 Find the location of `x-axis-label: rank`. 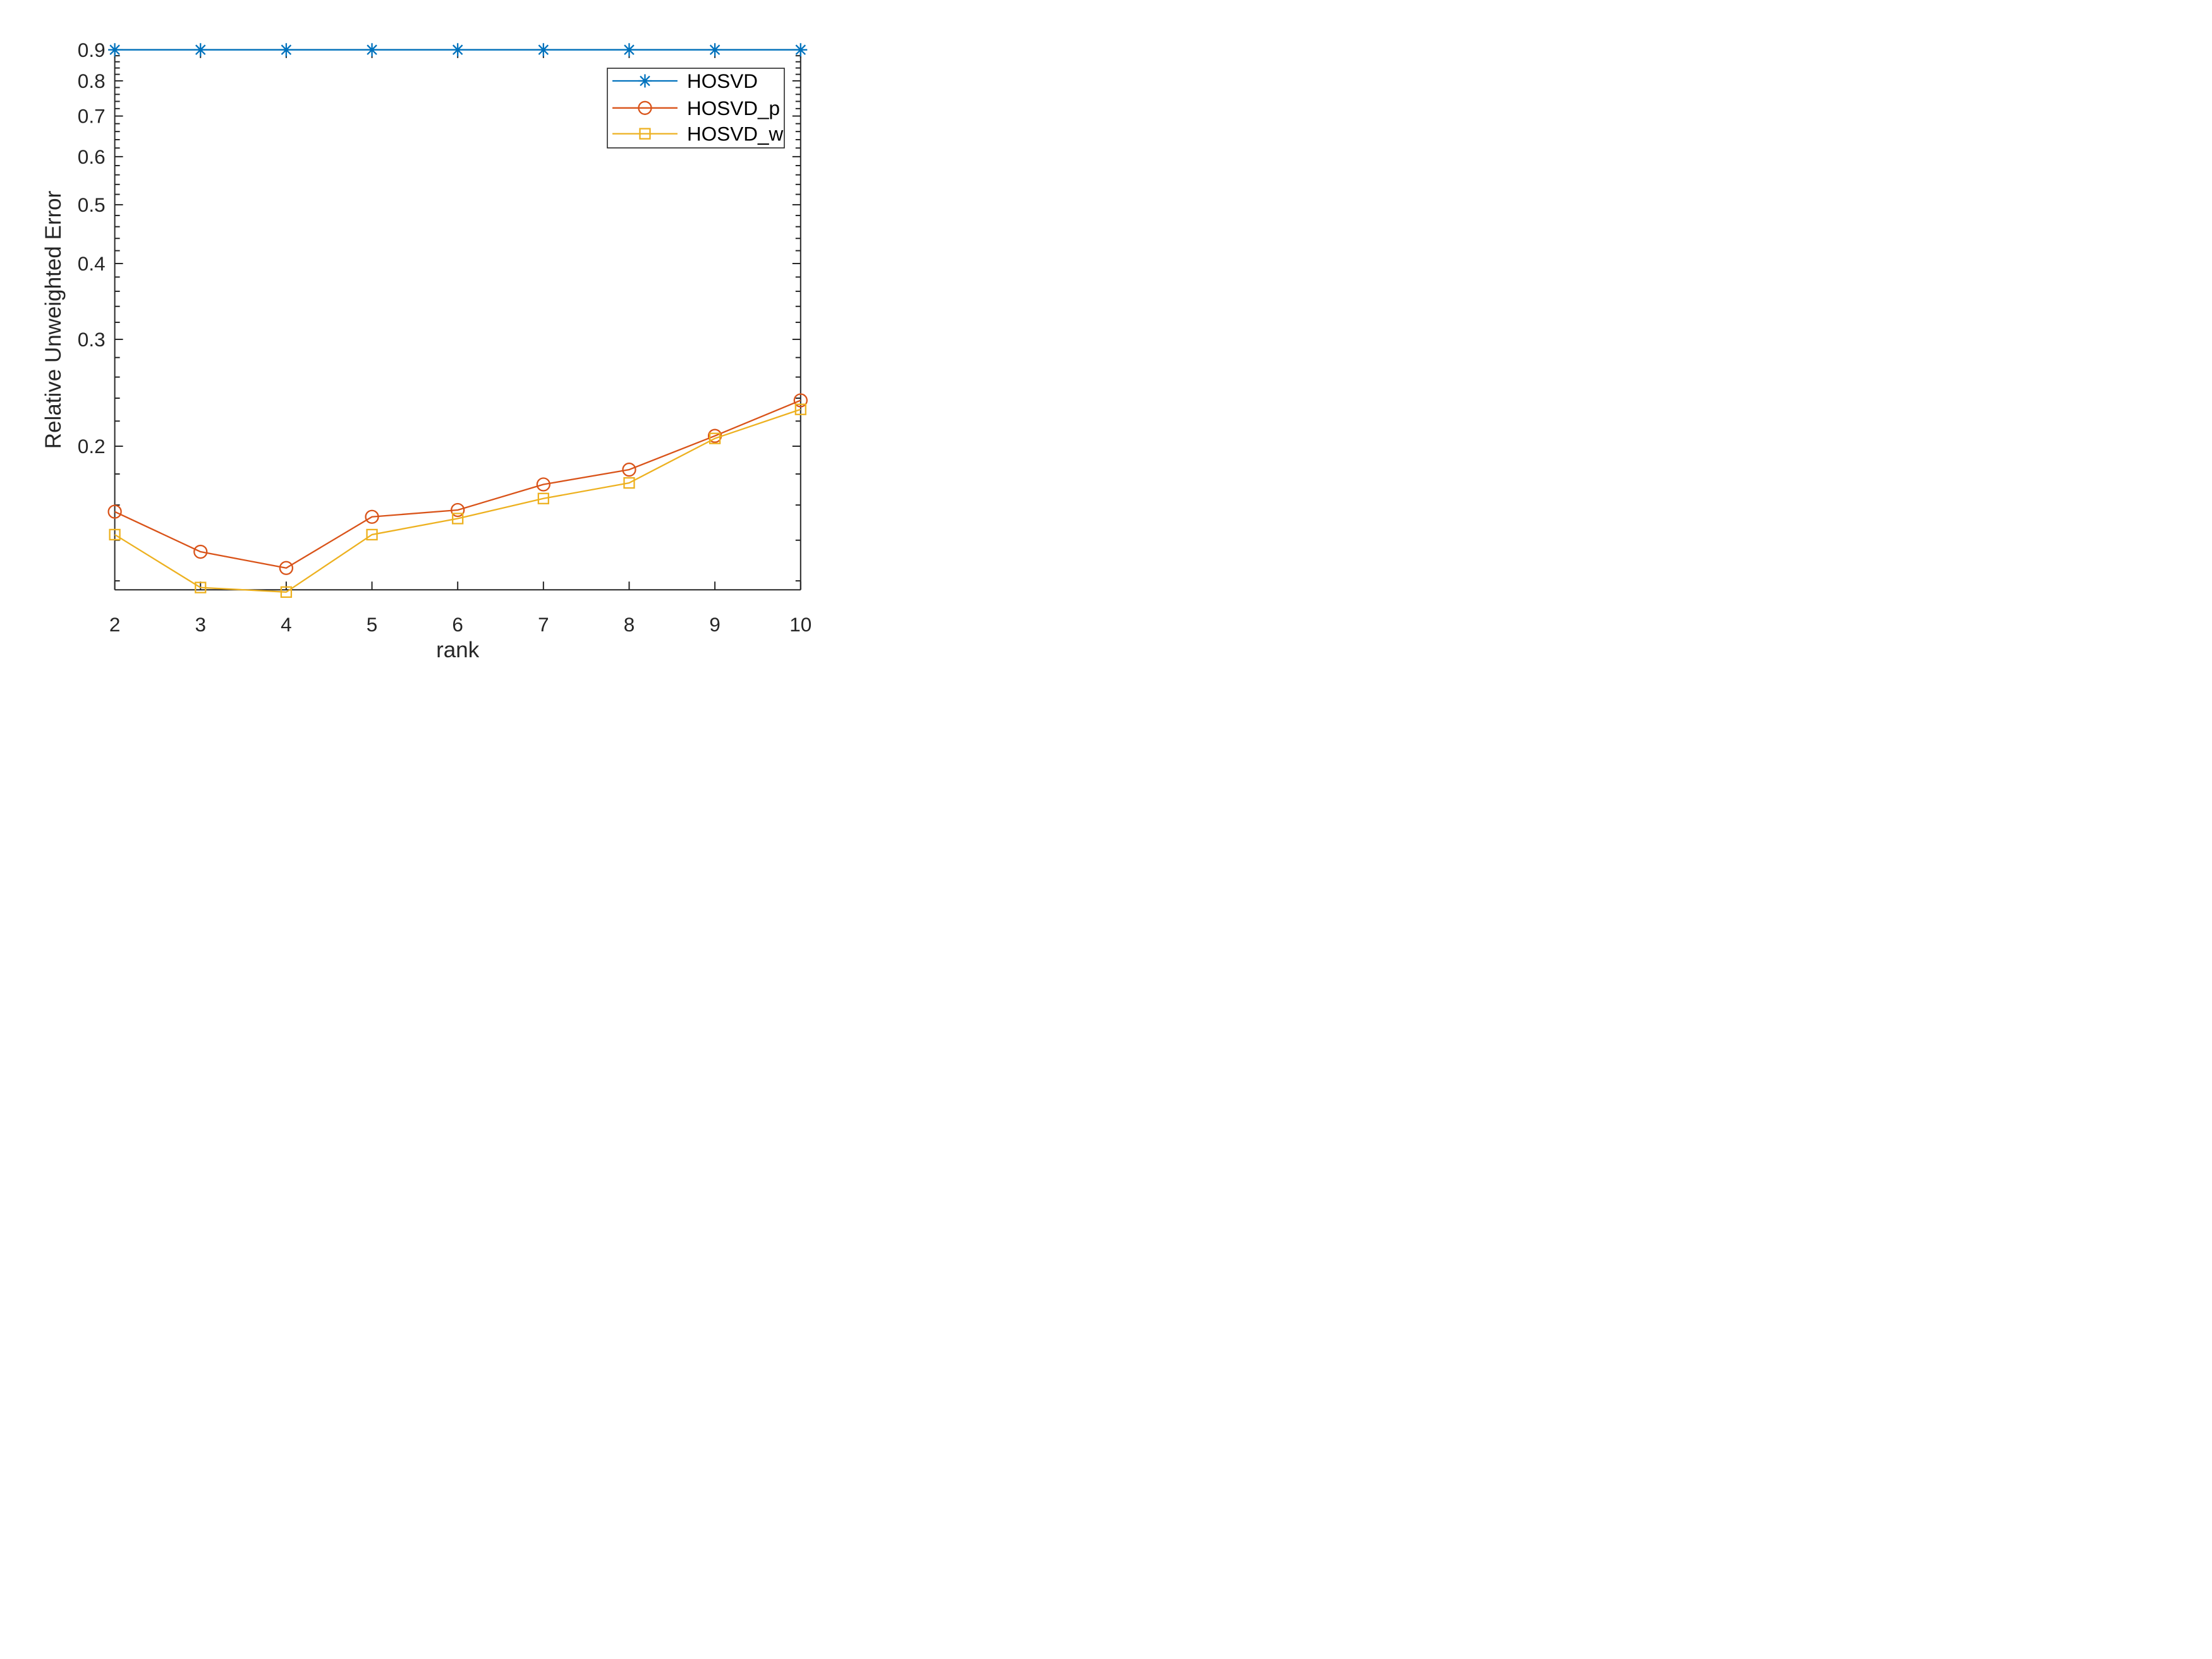

x-axis-label: rank is located at coordinates (458, 650).